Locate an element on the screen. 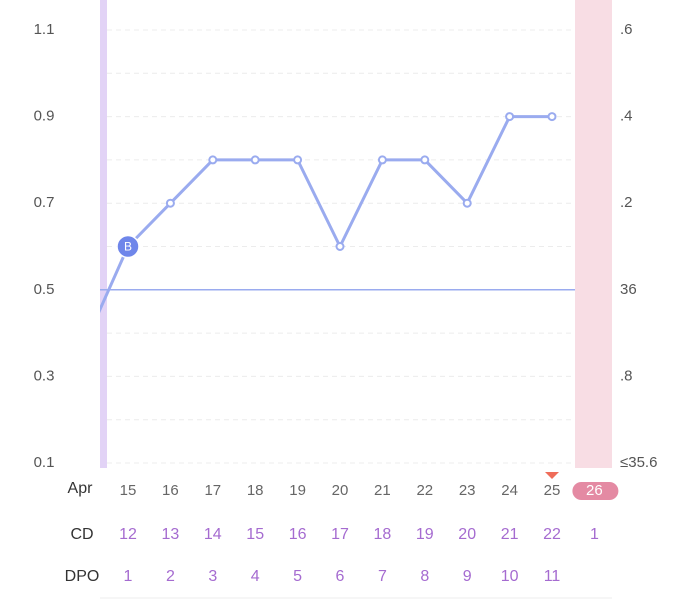 The width and height of the screenshot is (679, 600). y2-tick-label: .4 is located at coordinates (626, 116).